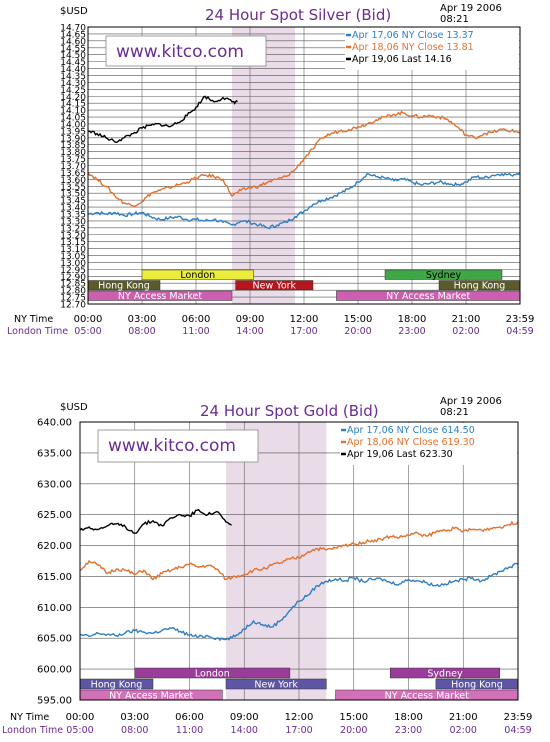  I want to click on silver-legend-box, so click(432, 49).